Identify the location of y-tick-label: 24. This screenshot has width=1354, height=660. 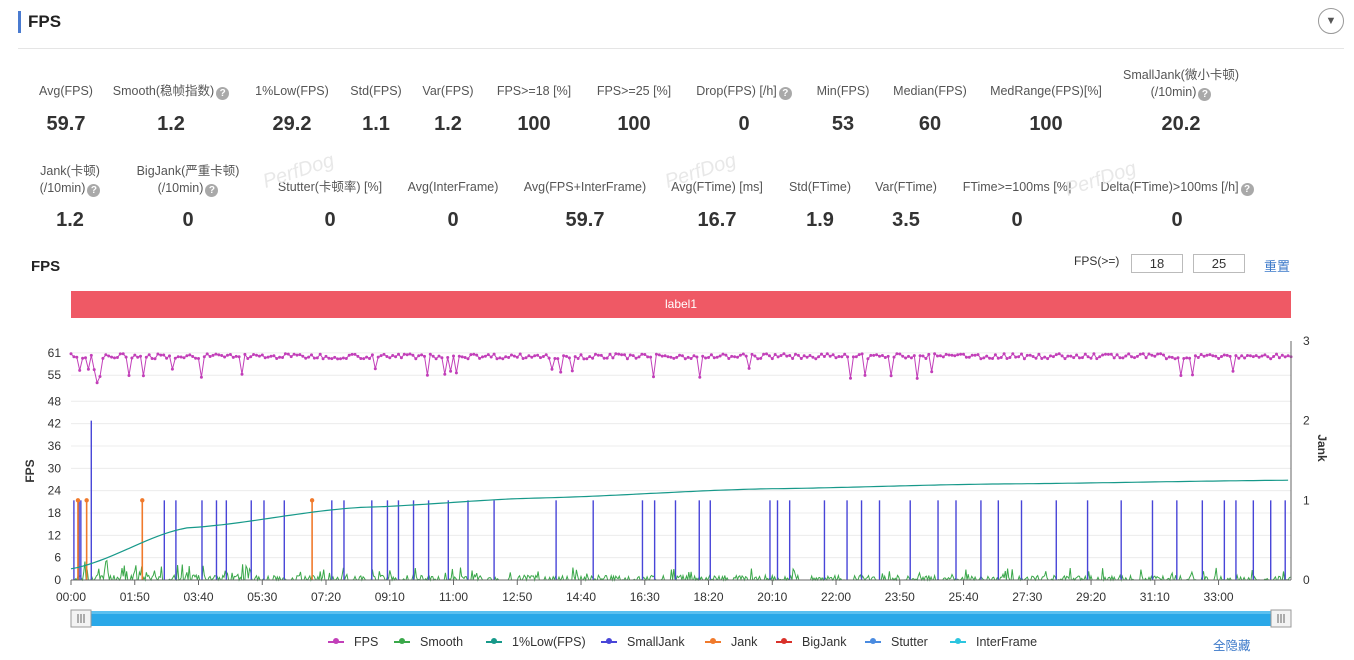
(55, 491).